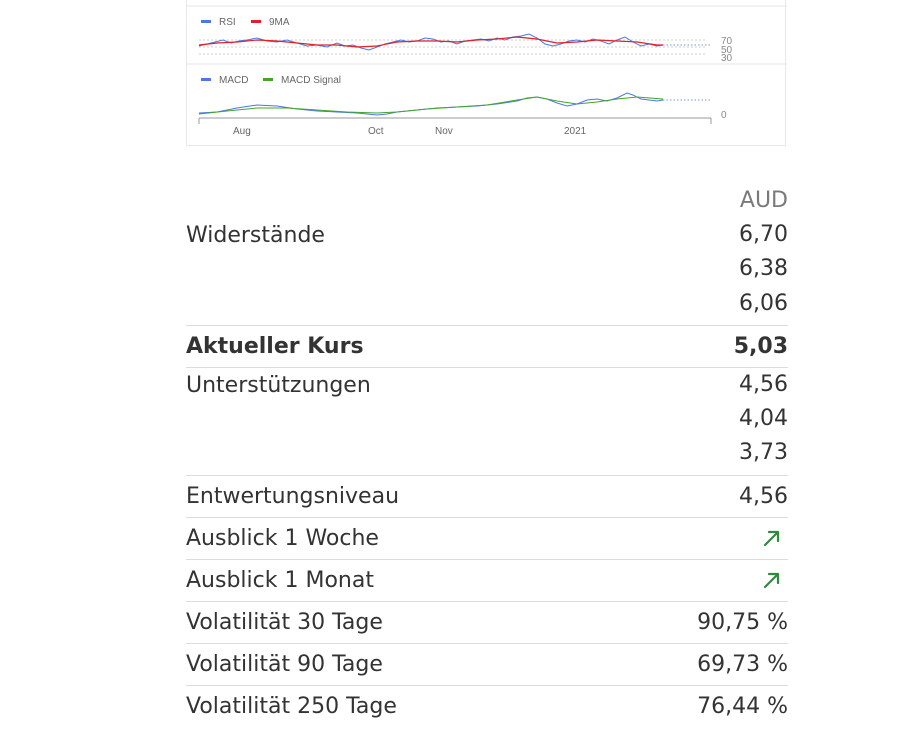 The height and width of the screenshot is (751, 898). Describe the element at coordinates (742, 664) in the screenshot. I see `volatility-value: 69,73 %` at that location.